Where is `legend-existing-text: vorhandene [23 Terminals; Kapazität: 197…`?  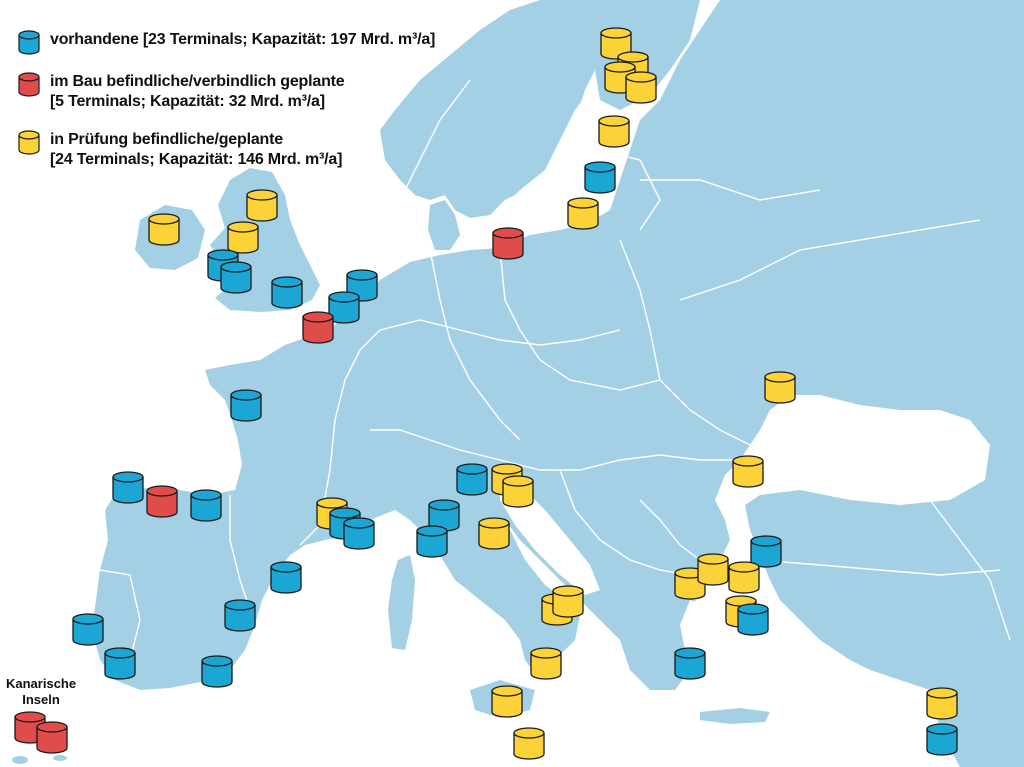 legend-existing-text: vorhandene [23 Terminals; Kapazität: 197… is located at coordinates (242, 40).